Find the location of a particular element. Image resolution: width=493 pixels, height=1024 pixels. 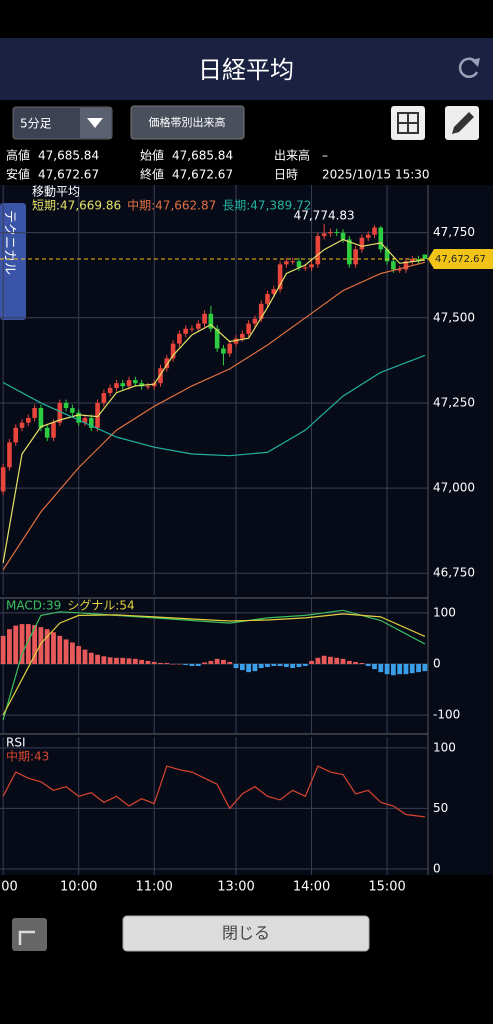

draw-icon is located at coordinates (462, 123).